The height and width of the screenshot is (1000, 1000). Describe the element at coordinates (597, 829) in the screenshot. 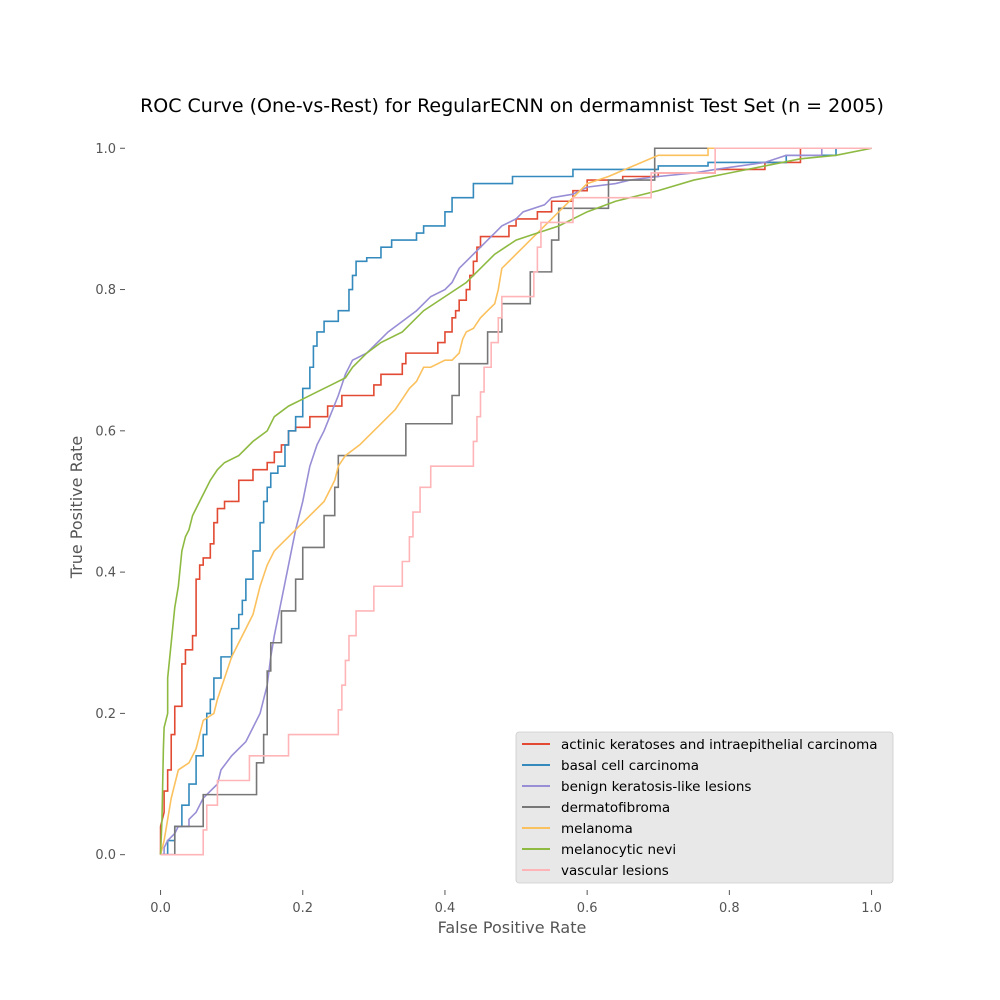

I see `legend-label-melanoma: melanoma` at that location.